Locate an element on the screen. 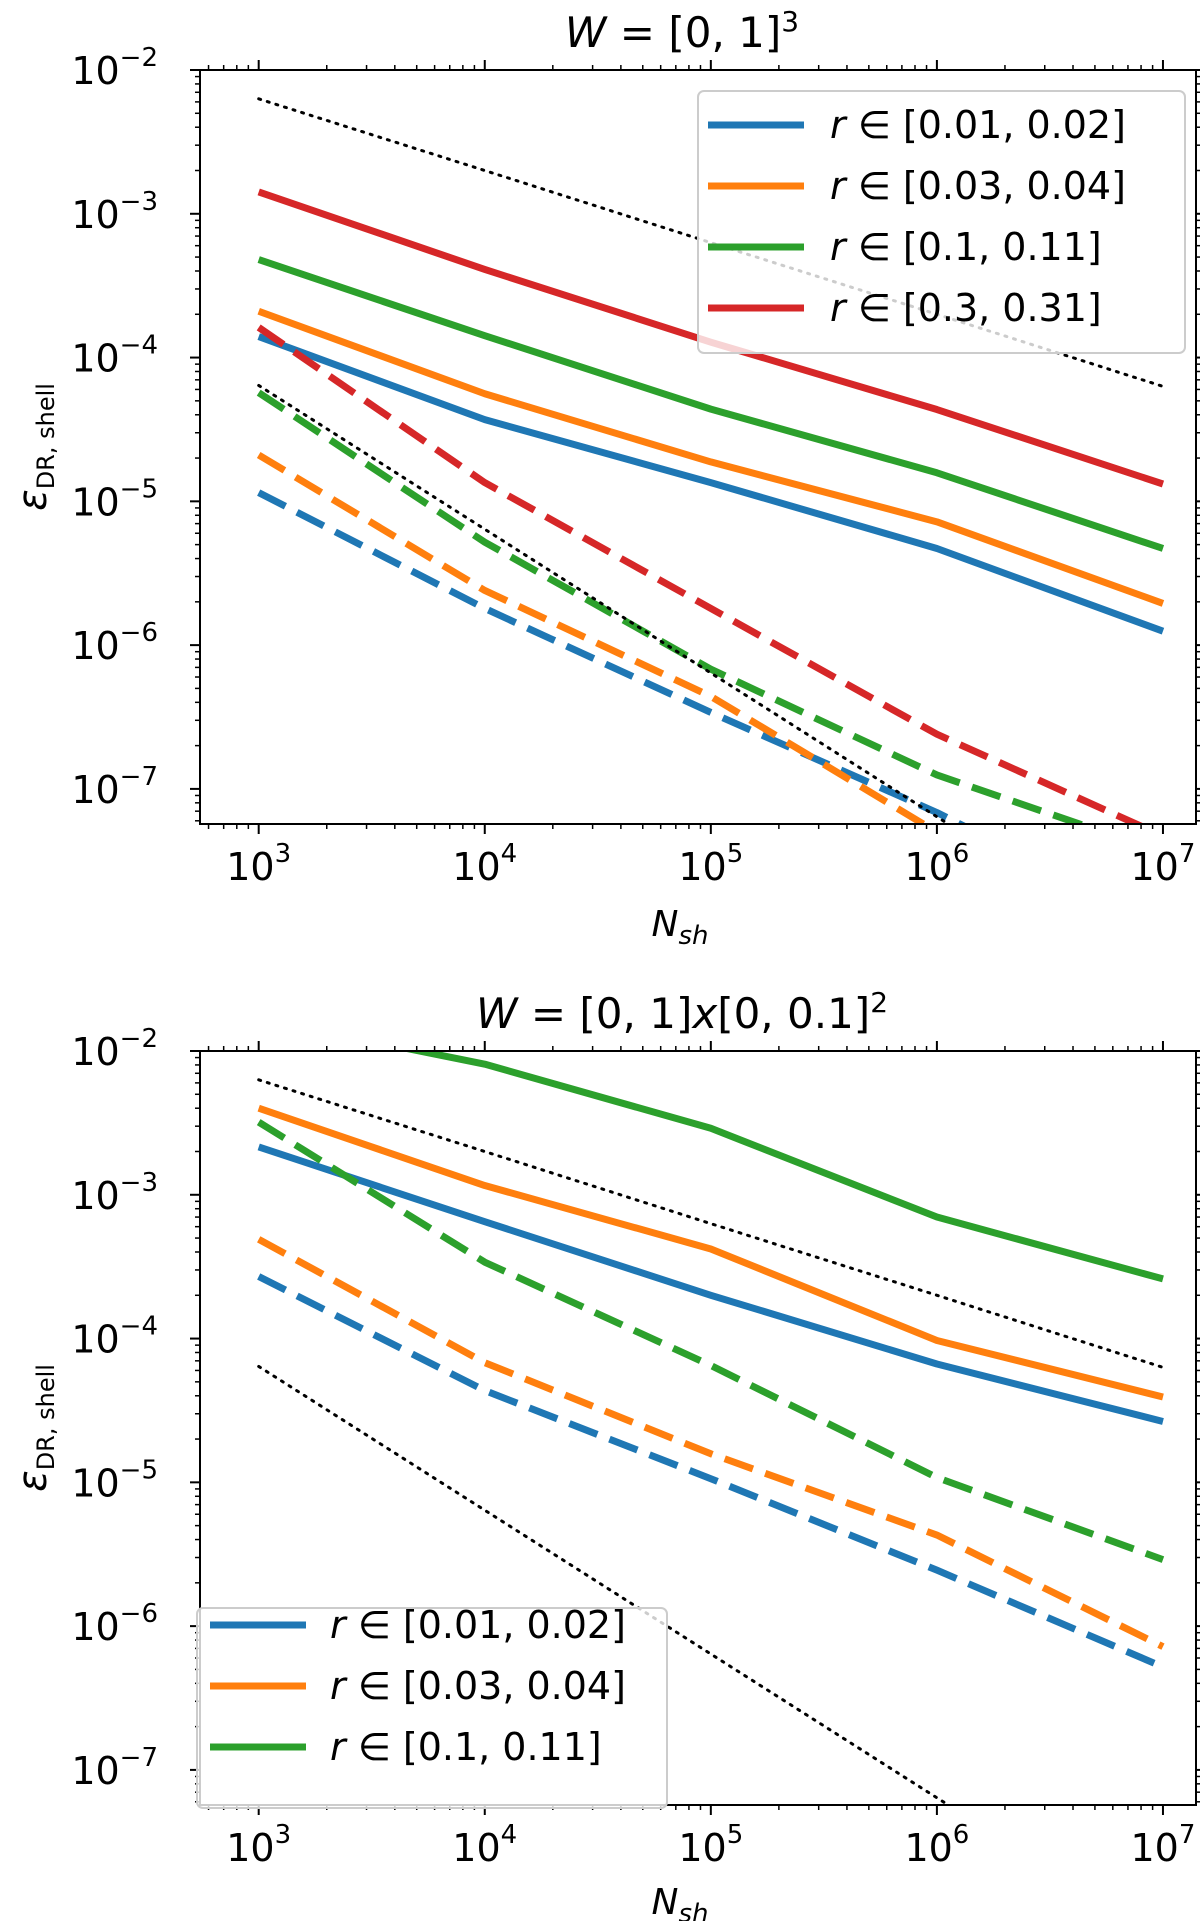 This screenshot has width=1200, height=1921. panel-bottom-legend-label-green: r ∈ [0.1, 0.11] is located at coordinates (466, 1747).